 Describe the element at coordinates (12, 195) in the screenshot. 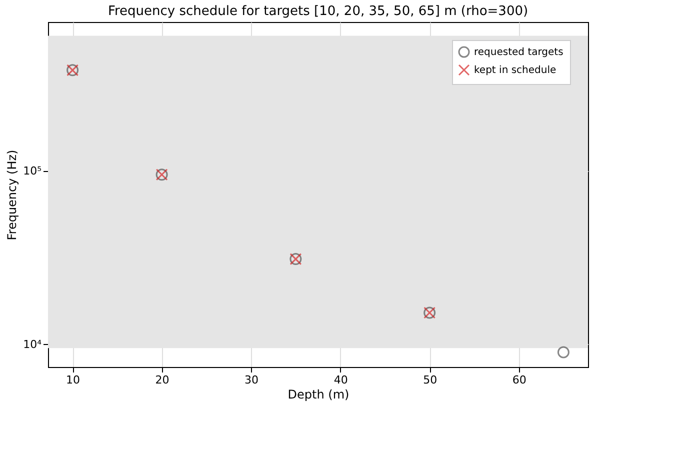

I see `y-axis-title: Frequency (Hz)` at that location.